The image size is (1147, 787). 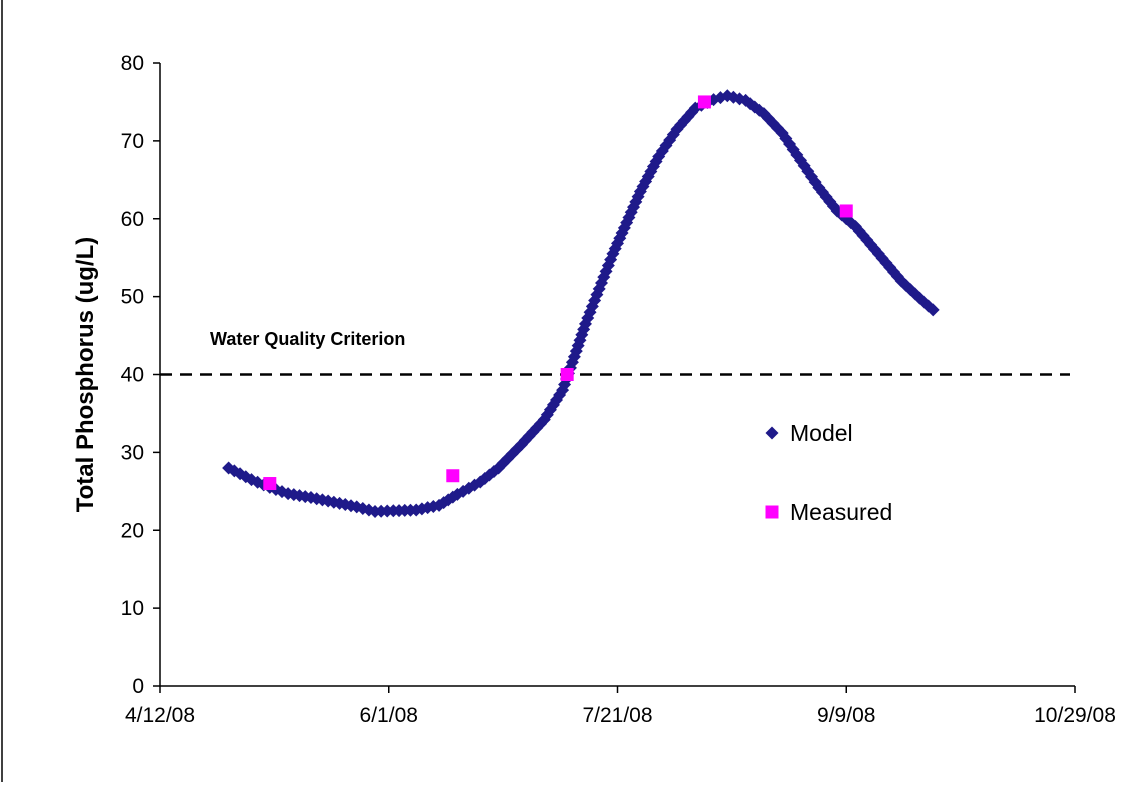 I want to click on x-tick-label: 10/29/08, so click(x=1075, y=715).